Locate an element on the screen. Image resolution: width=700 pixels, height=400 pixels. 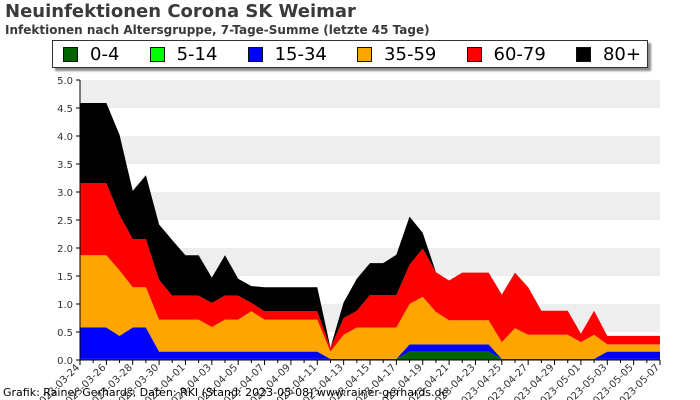
legend-label: 35-59 is located at coordinates (410, 54).